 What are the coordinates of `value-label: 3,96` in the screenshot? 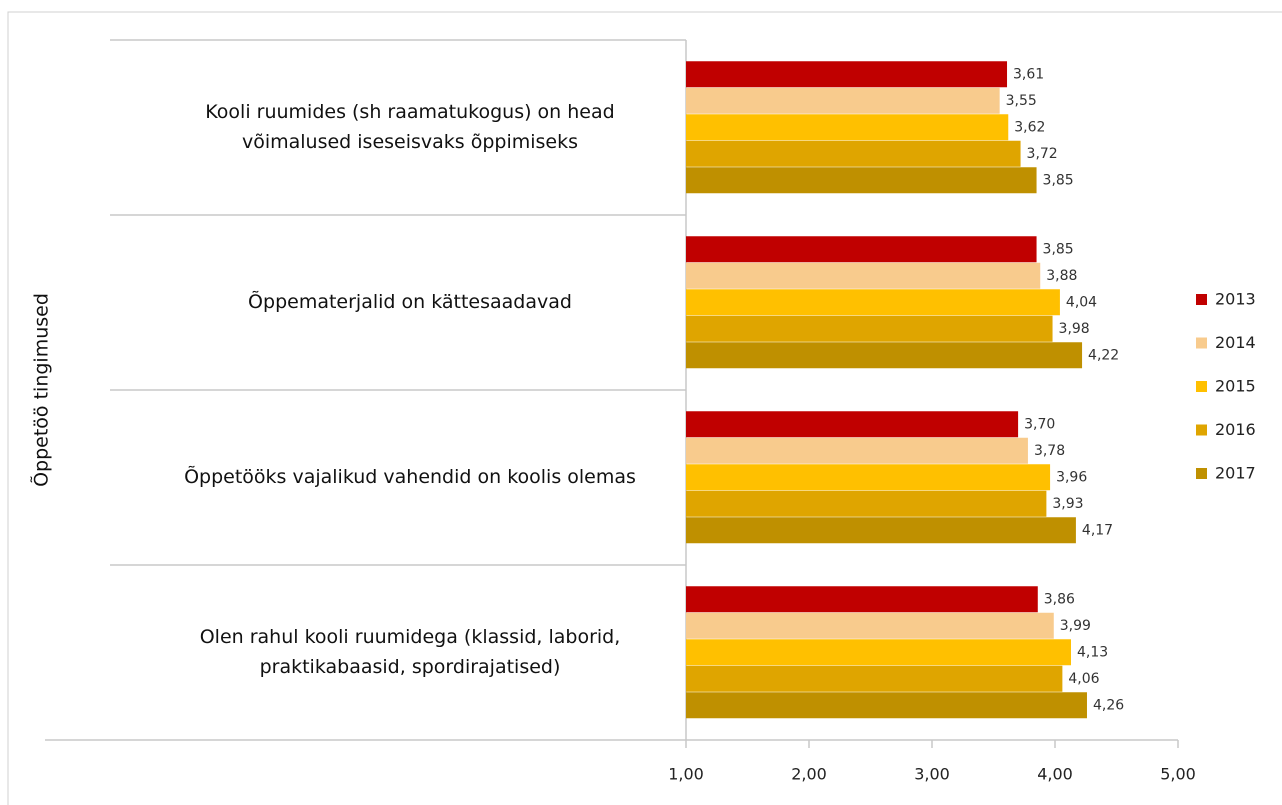 It's located at (1071, 478).